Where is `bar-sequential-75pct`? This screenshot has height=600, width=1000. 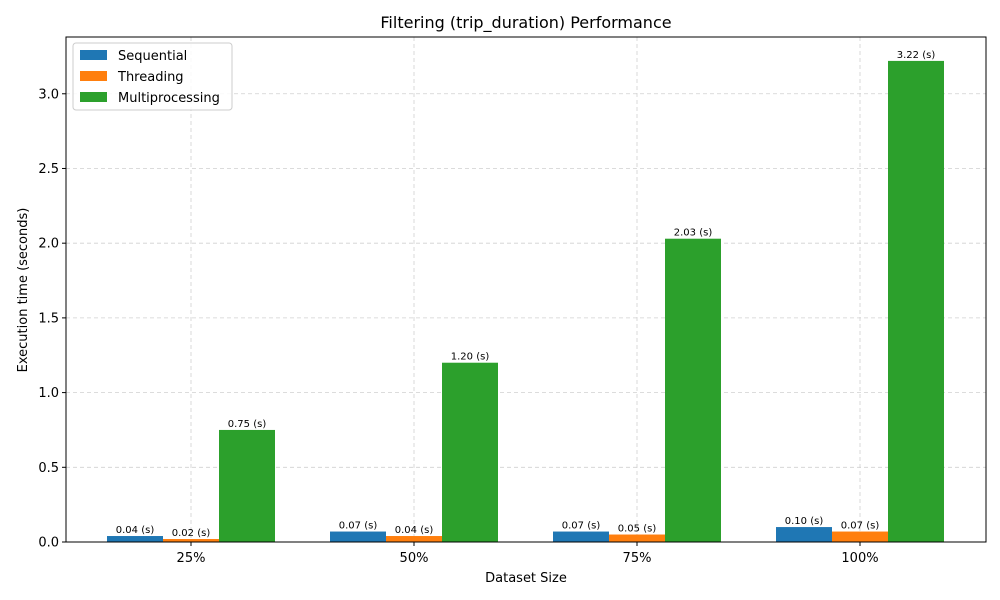
bar-sequential-75pct is located at coordinates (581, 536).